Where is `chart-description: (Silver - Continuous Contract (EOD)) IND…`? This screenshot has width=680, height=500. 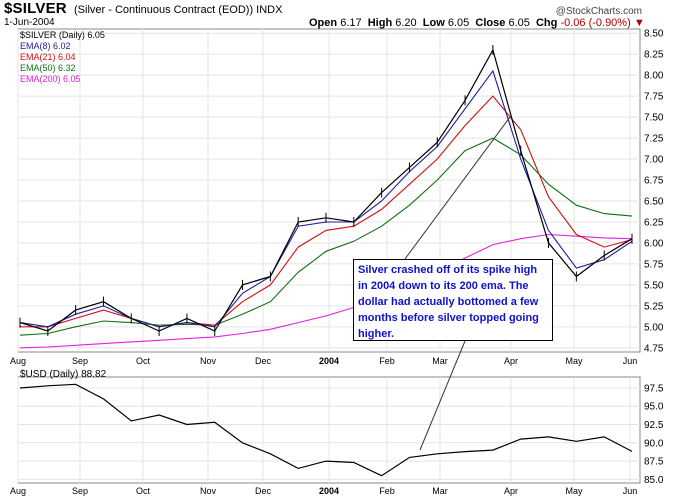 chart-description: (Silver - Continuous Contract (EOD)) IND… is located at coordinates (178, 10).